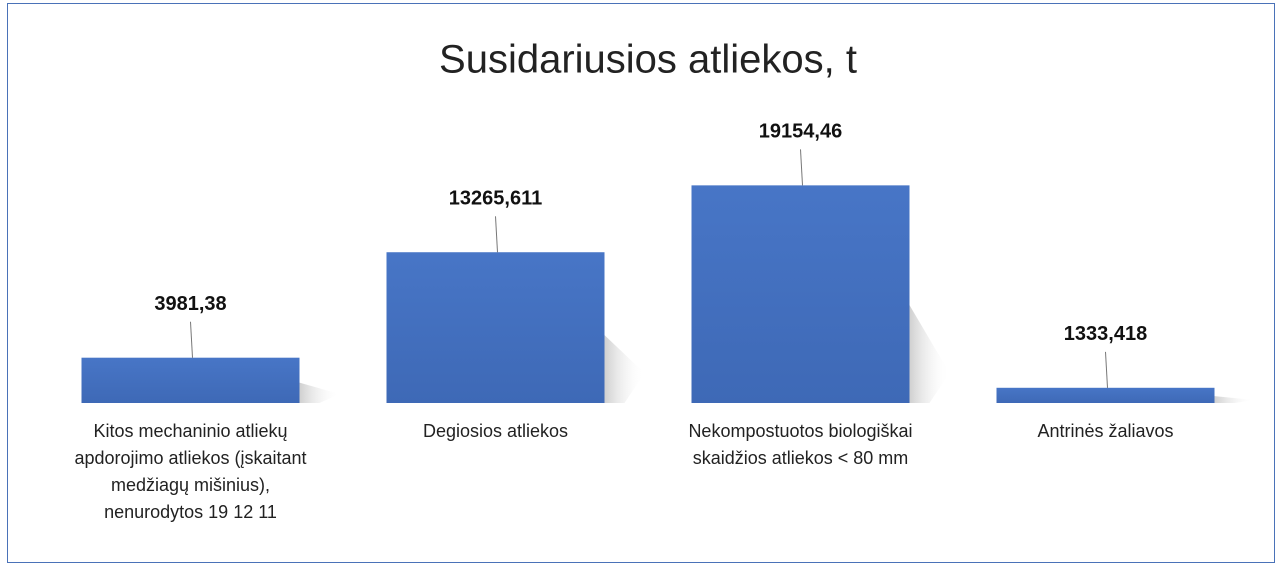 This screenshot has height=563, width=1280. I want to click on x-tick-label: Antrinės žaliavos, so click(1105, 431).